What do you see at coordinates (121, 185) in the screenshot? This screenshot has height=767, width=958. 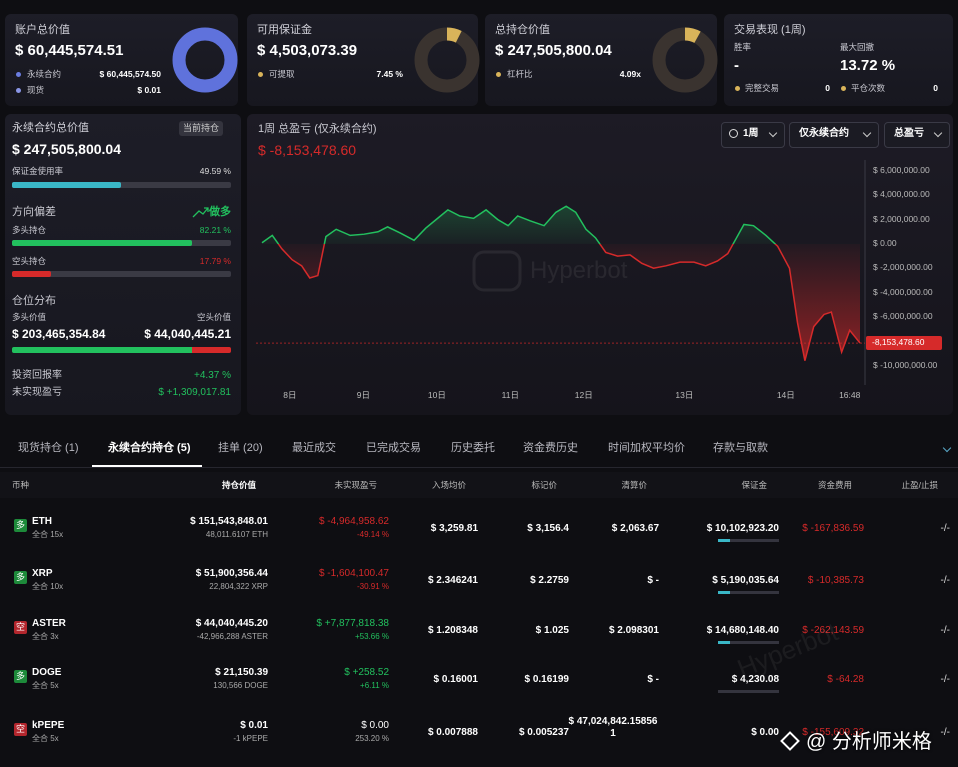 I see `bar-track` at bounding box center [121, 185].